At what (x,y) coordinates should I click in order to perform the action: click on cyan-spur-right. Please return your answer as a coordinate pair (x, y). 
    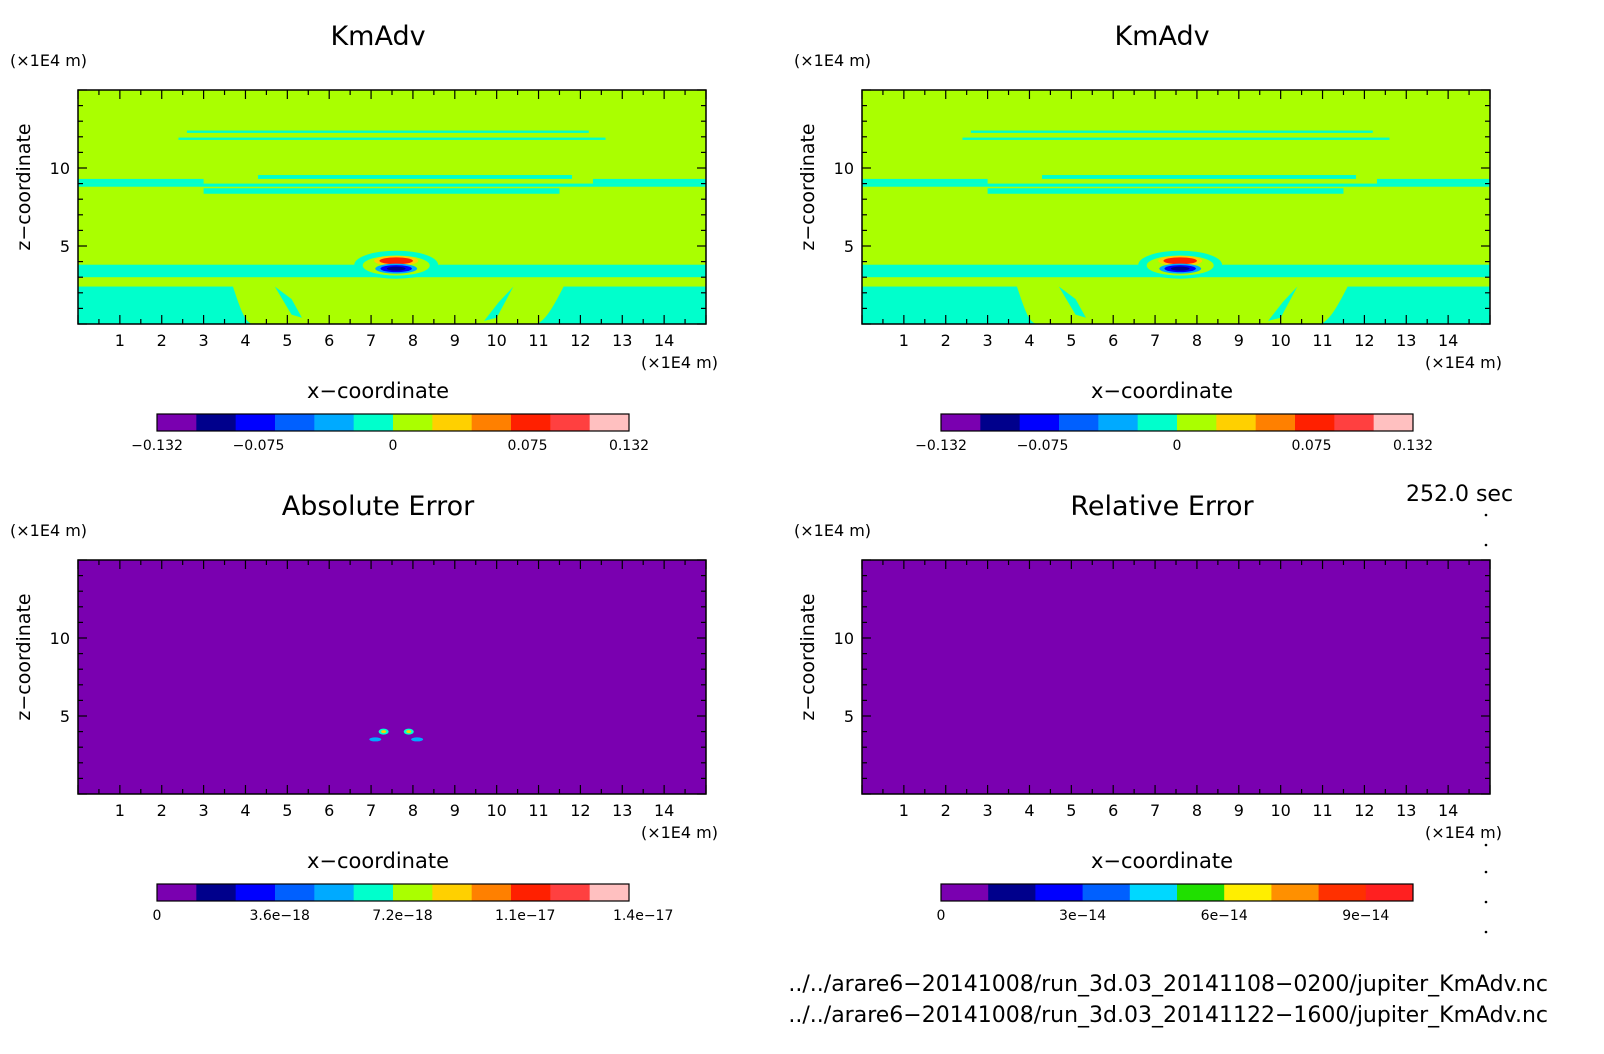
    Looking at the image, I should click on (1283, 303).